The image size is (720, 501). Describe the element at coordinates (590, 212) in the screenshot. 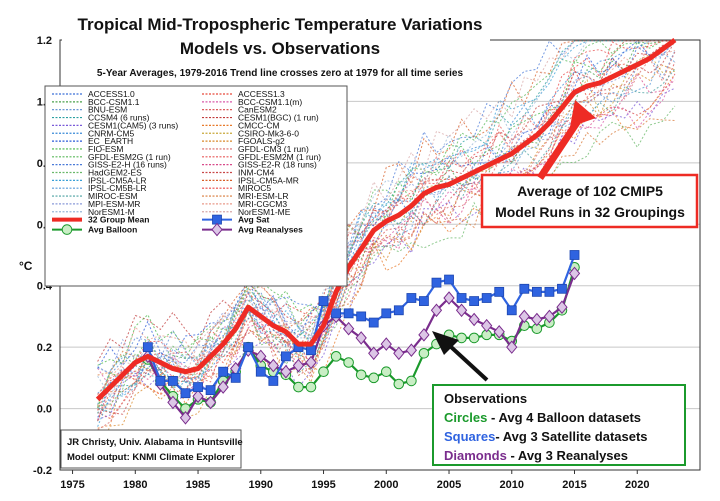

I see `model-annotation-line-2: Model Runs in 32 Groupings` at that location.